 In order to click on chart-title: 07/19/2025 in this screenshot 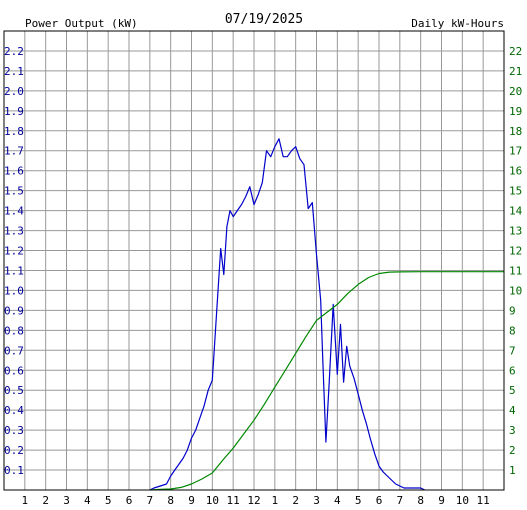, I will do `click(264, 19)`.